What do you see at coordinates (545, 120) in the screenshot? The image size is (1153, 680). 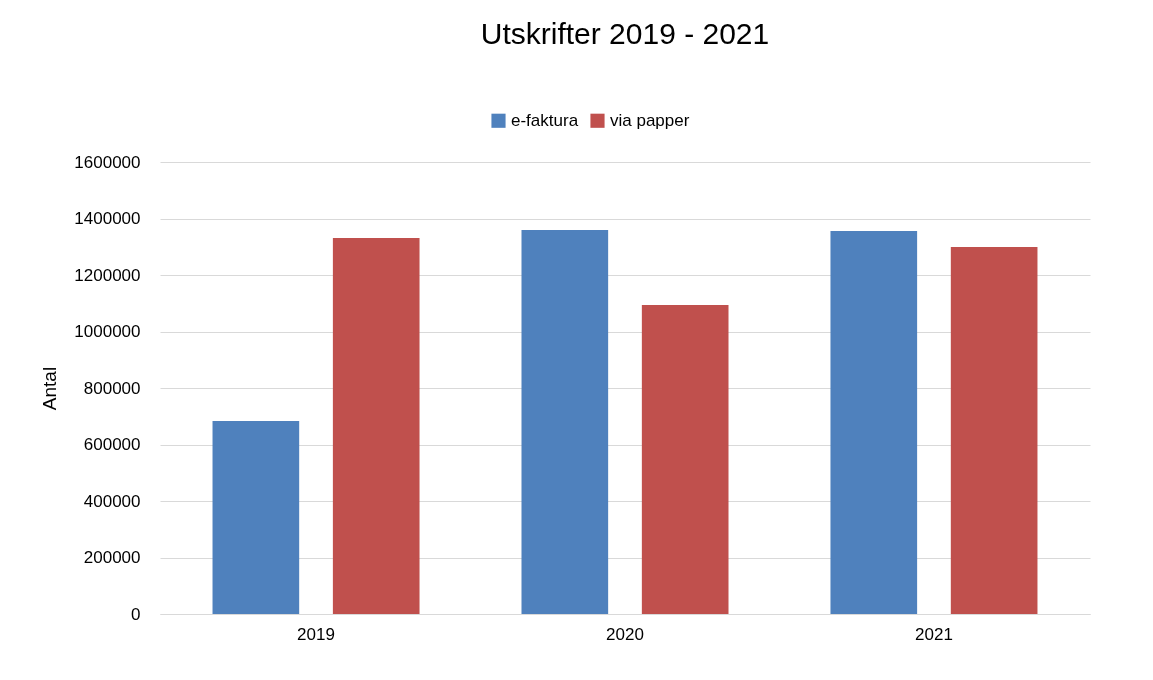 I see `legend-label: e-faktura` at bounding box center [545, 120].